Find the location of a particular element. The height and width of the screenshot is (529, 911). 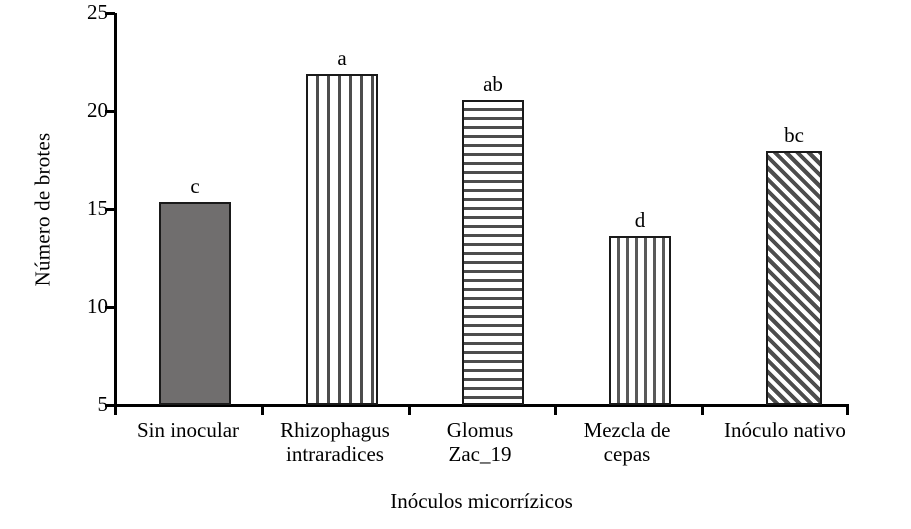

y-tick-label-25: 25 is located at coordinates (97, 12).